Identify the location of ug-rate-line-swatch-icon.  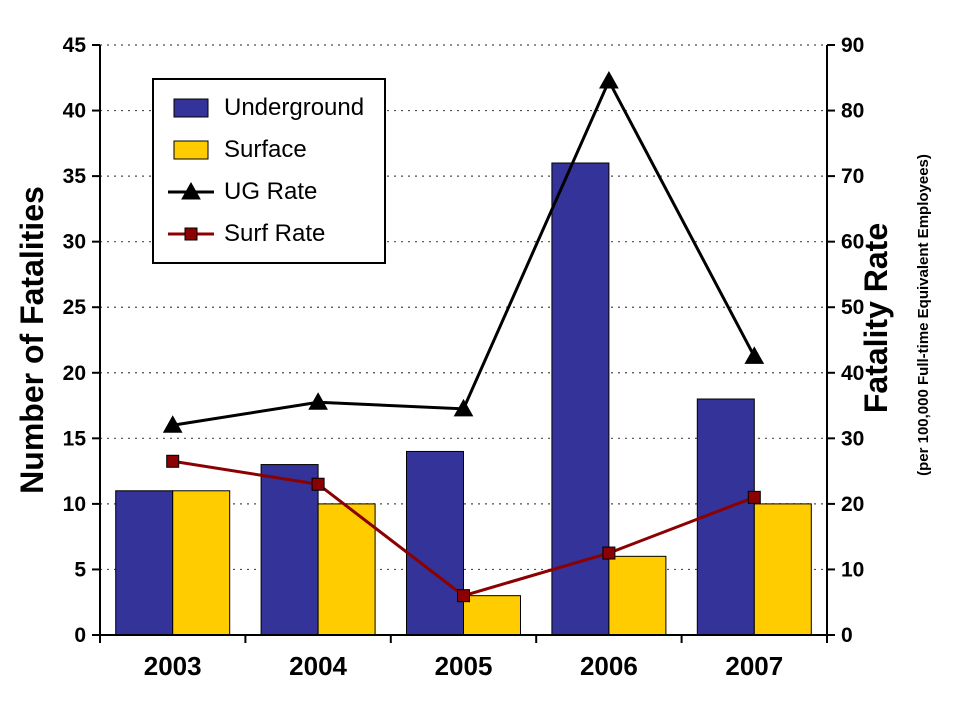
(191, 192).